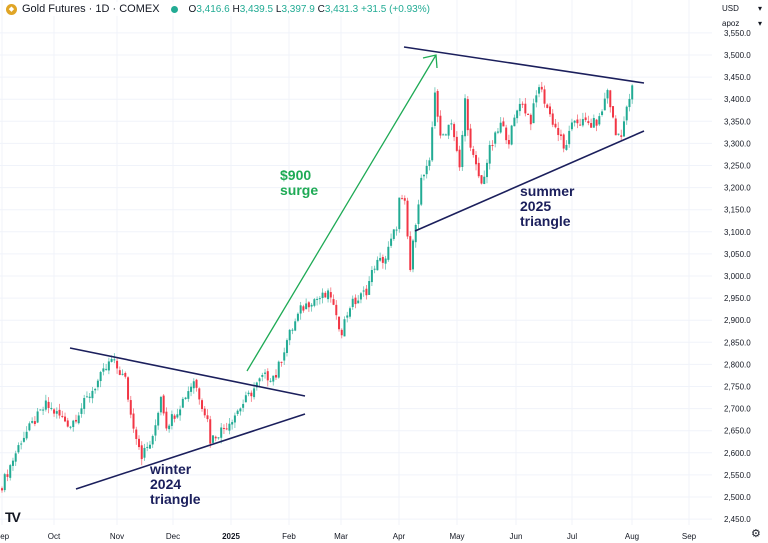 Image resolution: width=768 pixels, height=543 pixels. What do you see at coordinates (742, 8) in the screenshot?
I see `currency-dropdown: USD ▾` at bounding box center [742, 8].